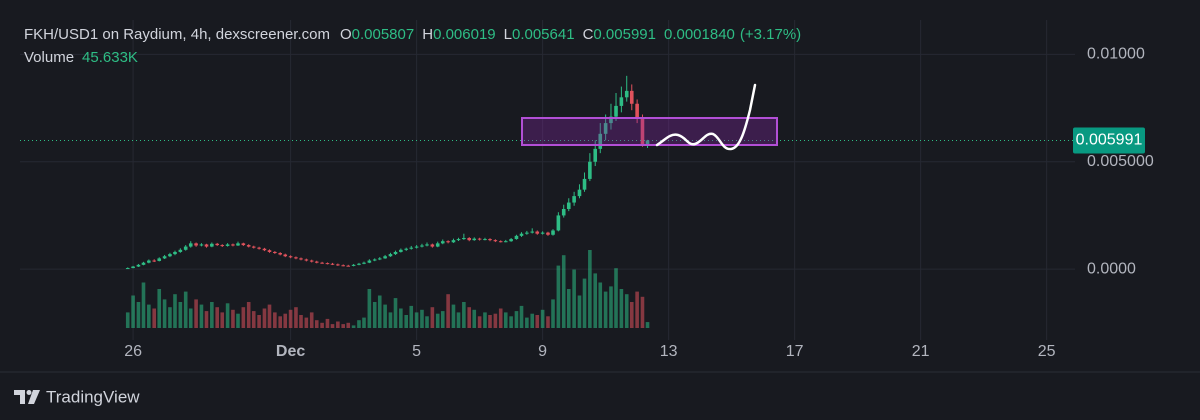 This screenshot has width=1200, height=420. What do you see at coordinates (921, 351) in the screenshot?
I see `x-tick-label: 21` at bounding box center [921, 351].